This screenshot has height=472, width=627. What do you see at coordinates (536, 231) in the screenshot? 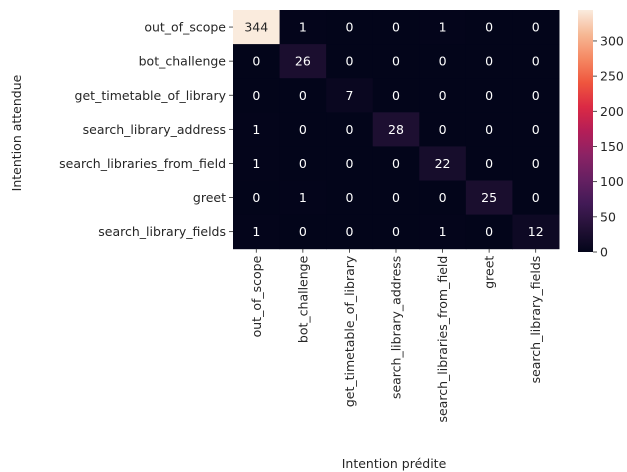
I see `cell-value-label: 12` at bounding box center [536, 231].